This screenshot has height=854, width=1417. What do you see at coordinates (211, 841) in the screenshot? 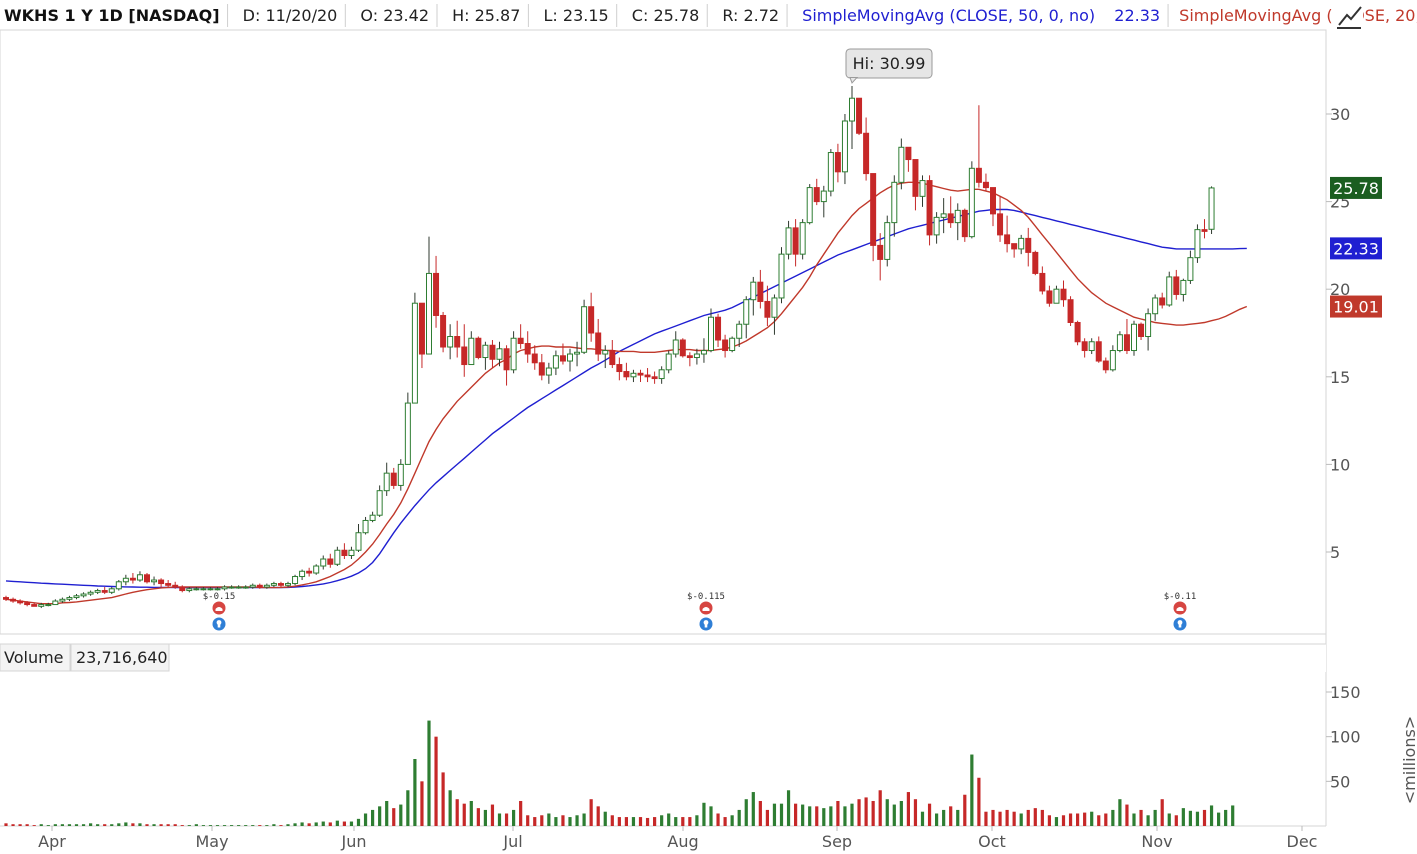
I see `time-tick-label: May` at bounding box center [211, 841].